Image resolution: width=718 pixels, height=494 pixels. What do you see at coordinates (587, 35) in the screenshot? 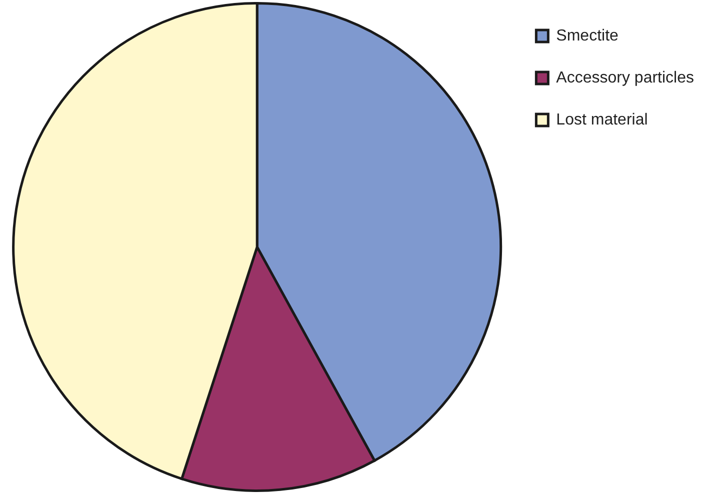
I see `legend-label: Smectite` at bounding box center [587, 35].